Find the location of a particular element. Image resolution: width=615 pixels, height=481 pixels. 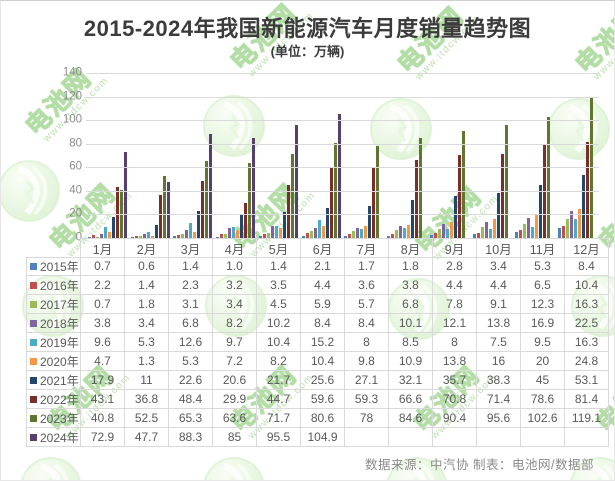

month-header-cell: 7月 is located at coordinates (367, 248).